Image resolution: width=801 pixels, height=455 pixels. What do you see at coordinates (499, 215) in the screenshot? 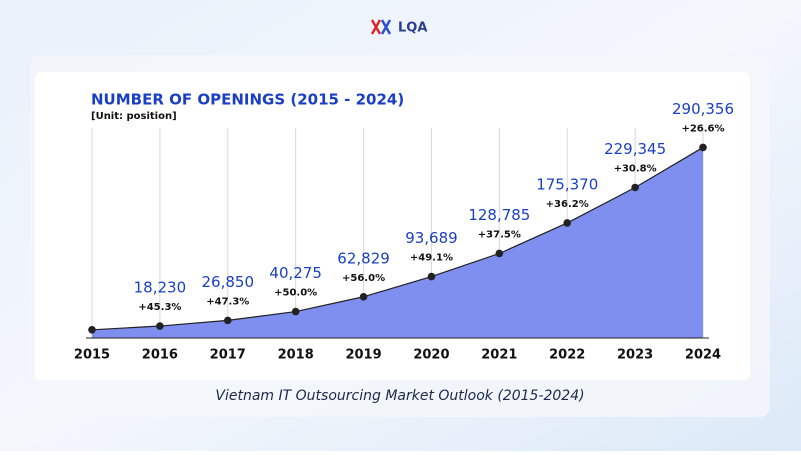
I see `value-label: 128,785` at bounding box center [499, 215].